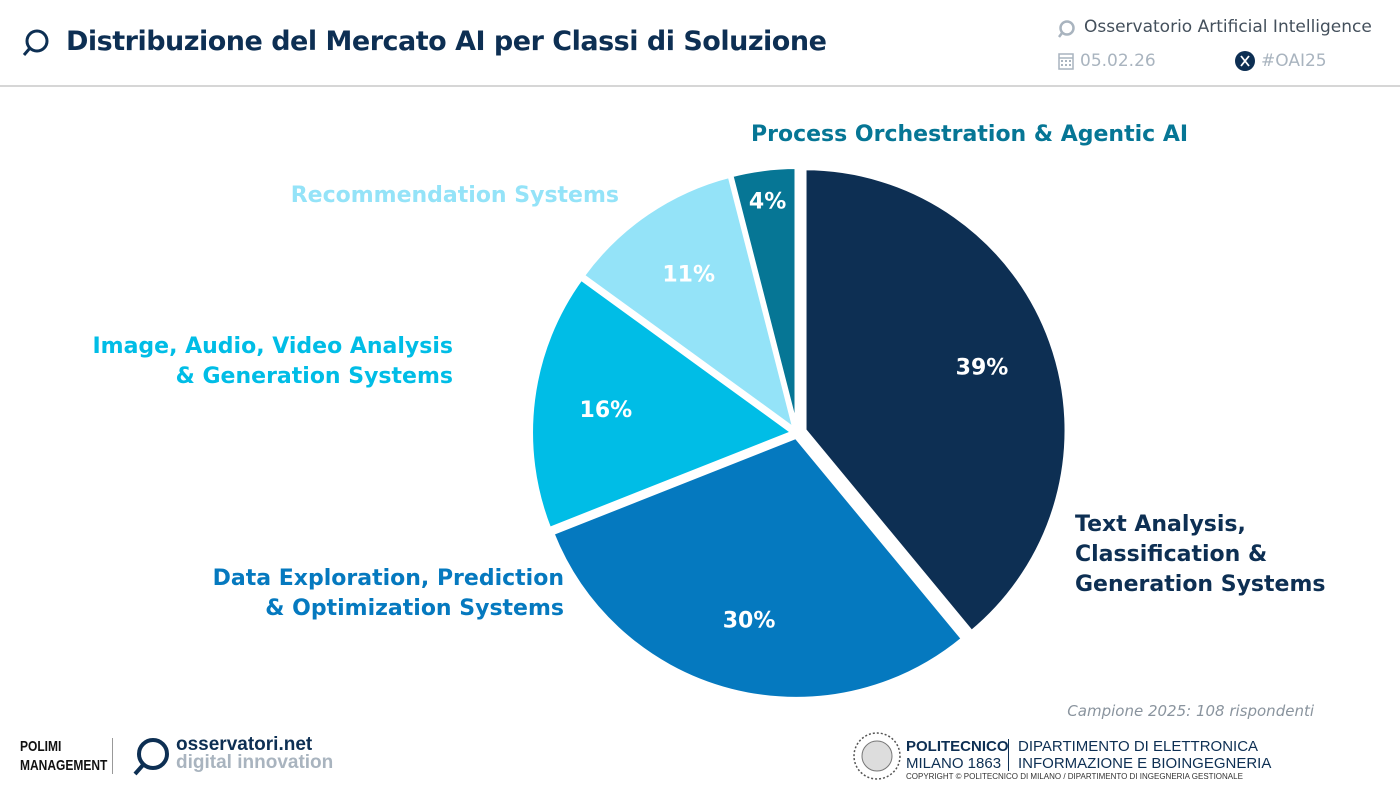  What do you see at coordinates (606, 410) in the screenshot?
I see `slice-value-label: 16%` at bounding box center [606, 410].